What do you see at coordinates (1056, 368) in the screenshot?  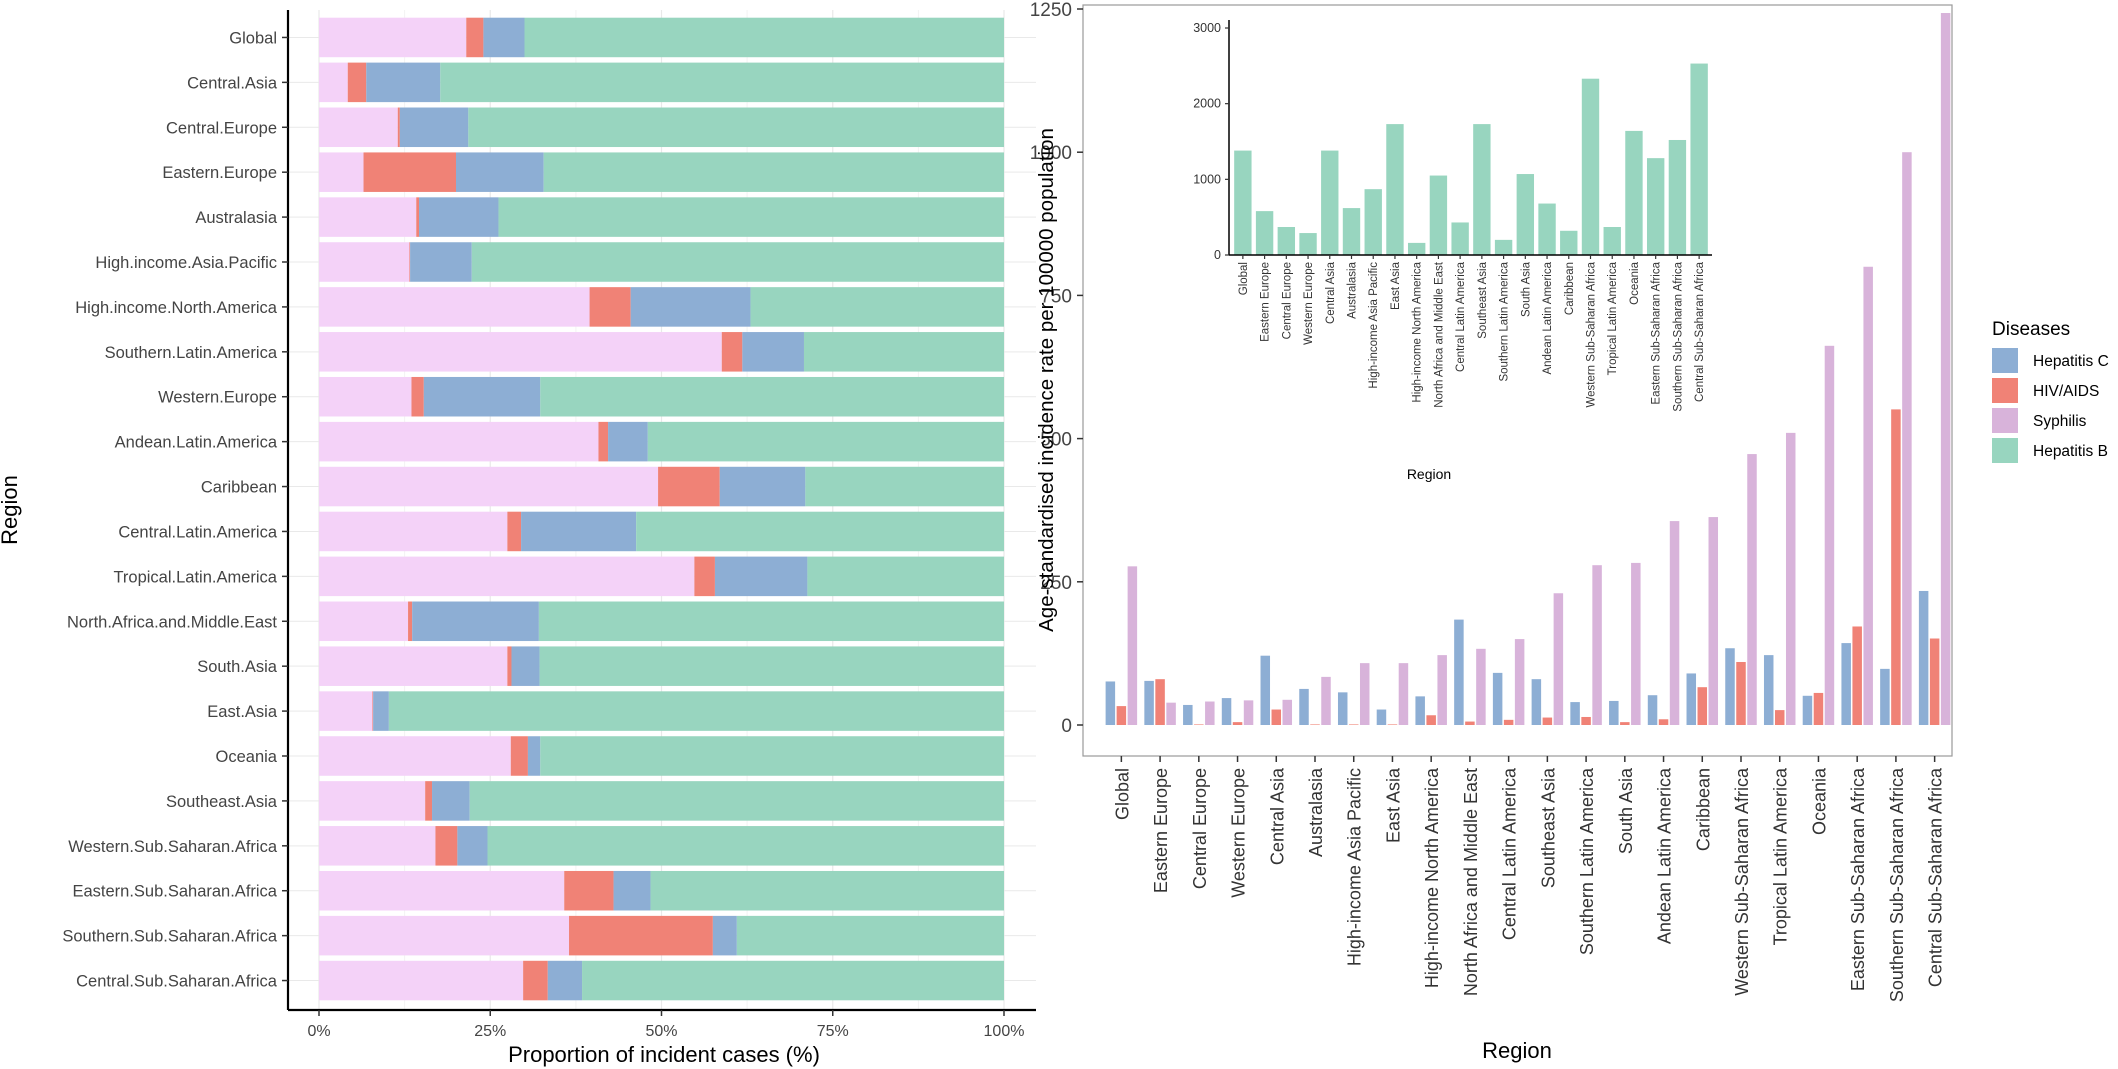 I see `right-y-tick-labels: 0 250 500 750 1000 1250` at bounding box center [1056, 368].